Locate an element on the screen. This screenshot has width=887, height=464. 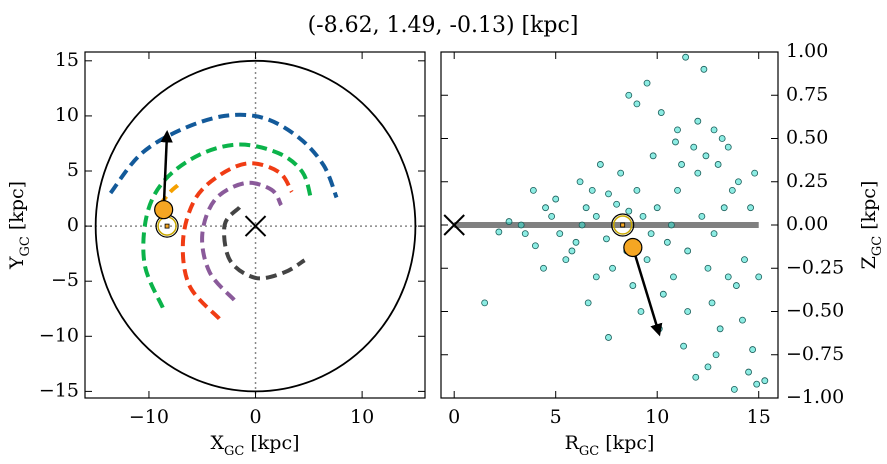
x-tick-label: 15 is located at coordinates (759, 417).